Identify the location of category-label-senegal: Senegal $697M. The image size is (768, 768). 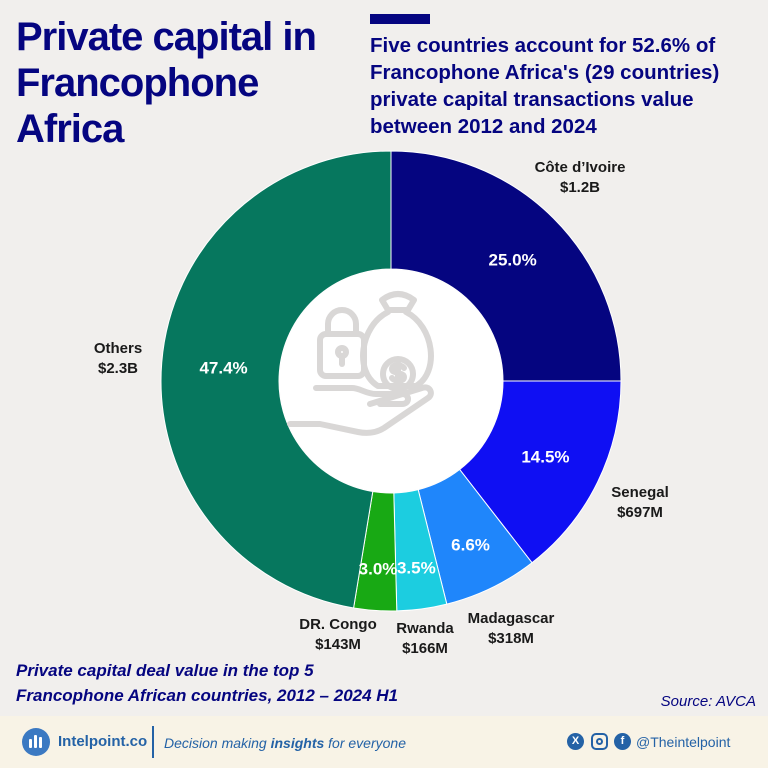
(640, 502).